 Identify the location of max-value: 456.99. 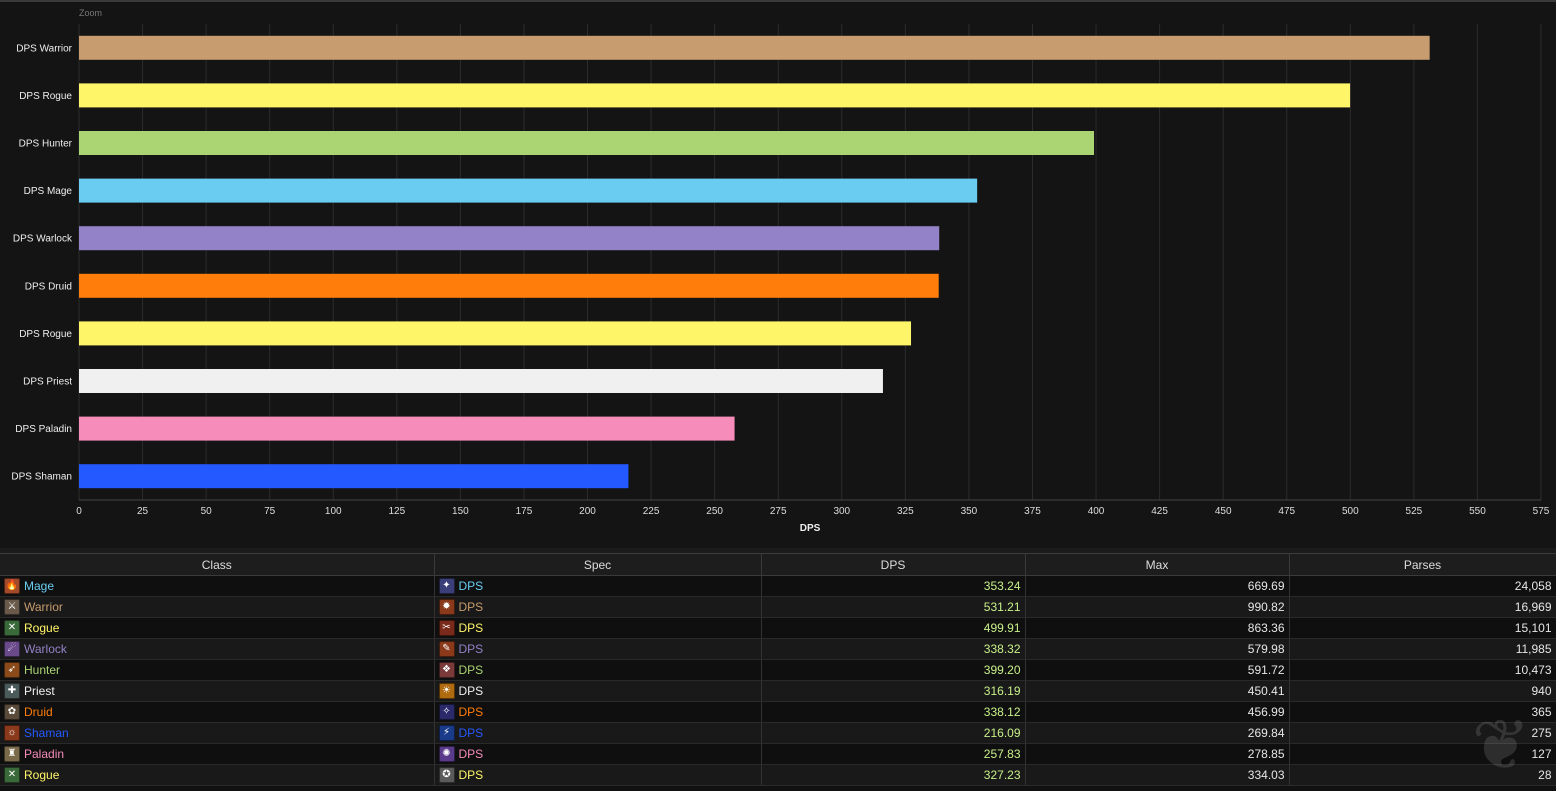
(1157, 712).